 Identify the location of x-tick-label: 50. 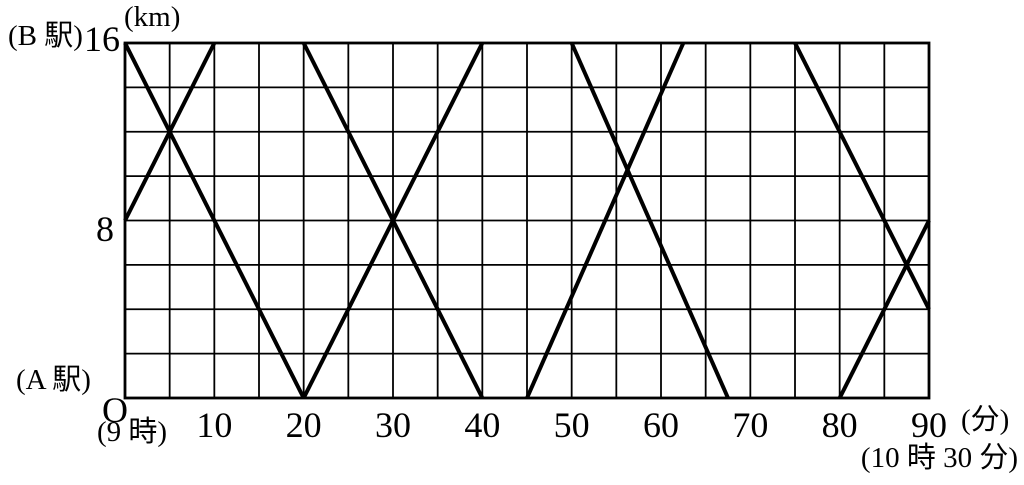
(571, 425).